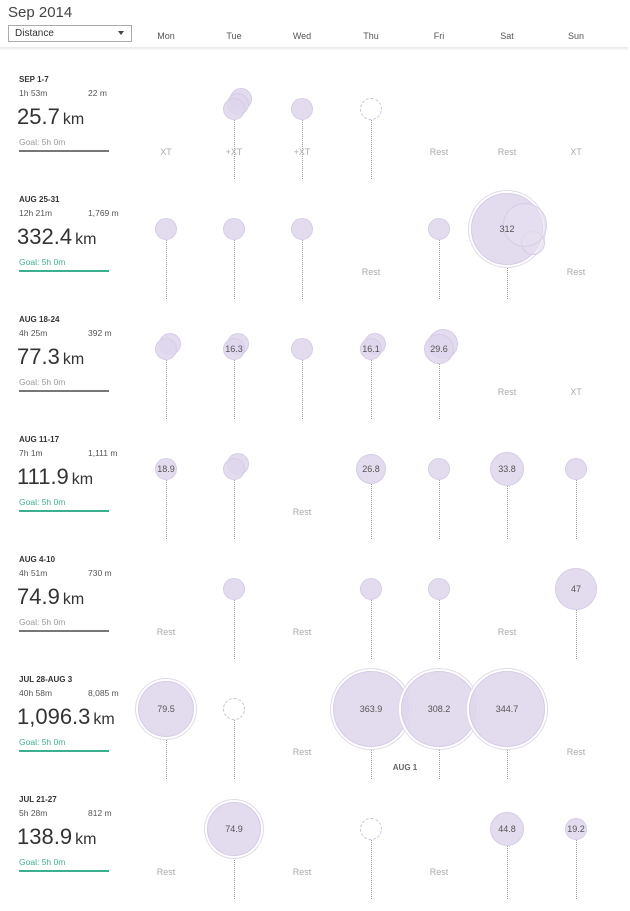  Describe the element at coordinates (100, 813) in the screenshot. I see `week-elevation: 812 m` at that location.